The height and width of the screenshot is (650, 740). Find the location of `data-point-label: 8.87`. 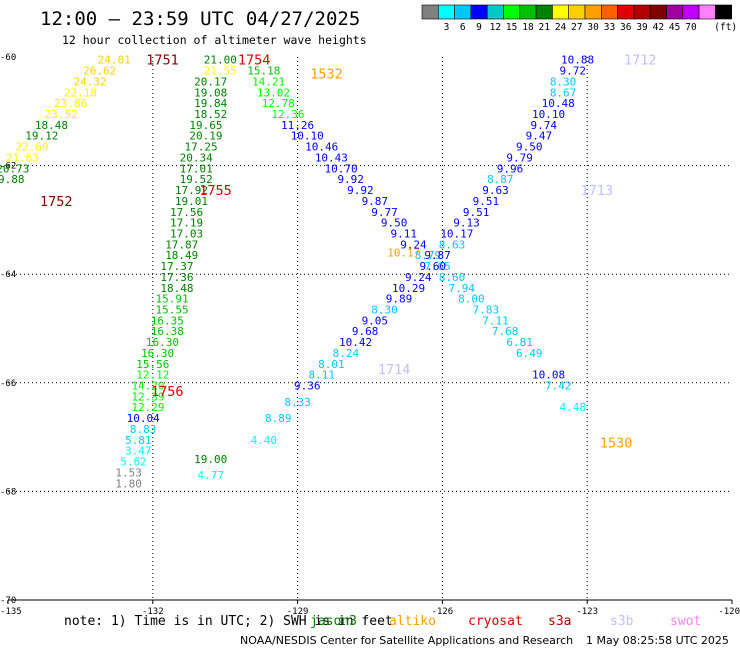

data-point-label: 8.87 is located at coordinates (500, 179).